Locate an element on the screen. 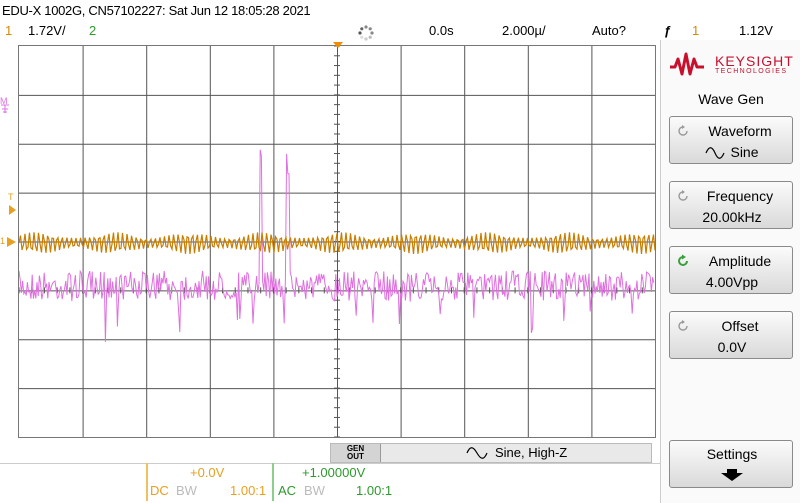 The image size is (800, 503). offset-softkey: Offset 0.0V is located at coordinates (731, 335).